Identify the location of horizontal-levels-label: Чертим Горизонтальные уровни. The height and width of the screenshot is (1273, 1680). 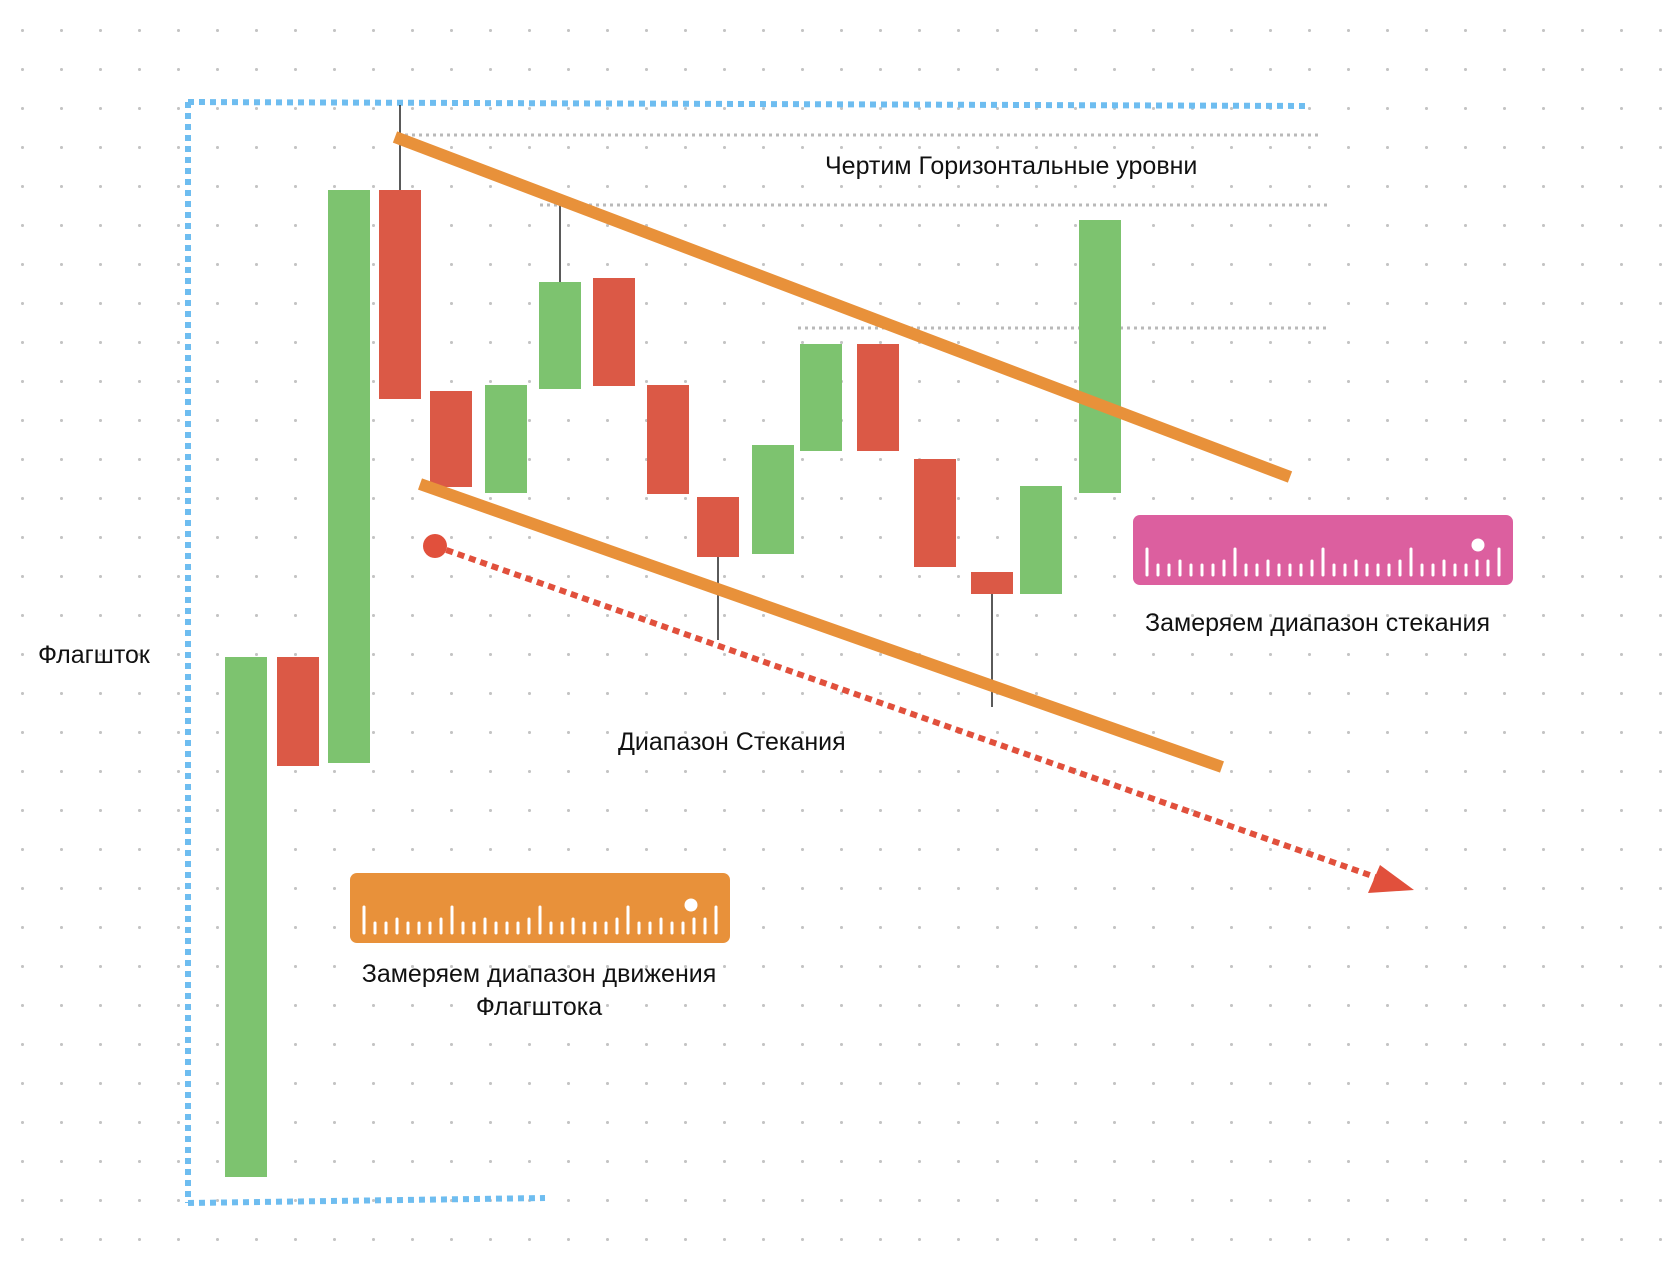
(1011, 166).